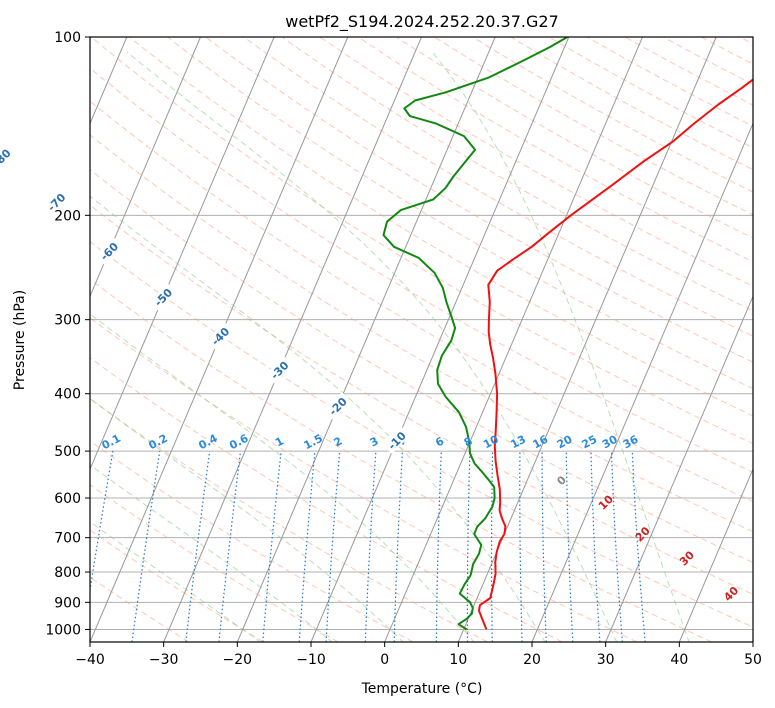  What do you see at coordinates (518, 442) in the screenshot?
I see `mixing-ratio-label: 13` at bounding box center [518, 442].